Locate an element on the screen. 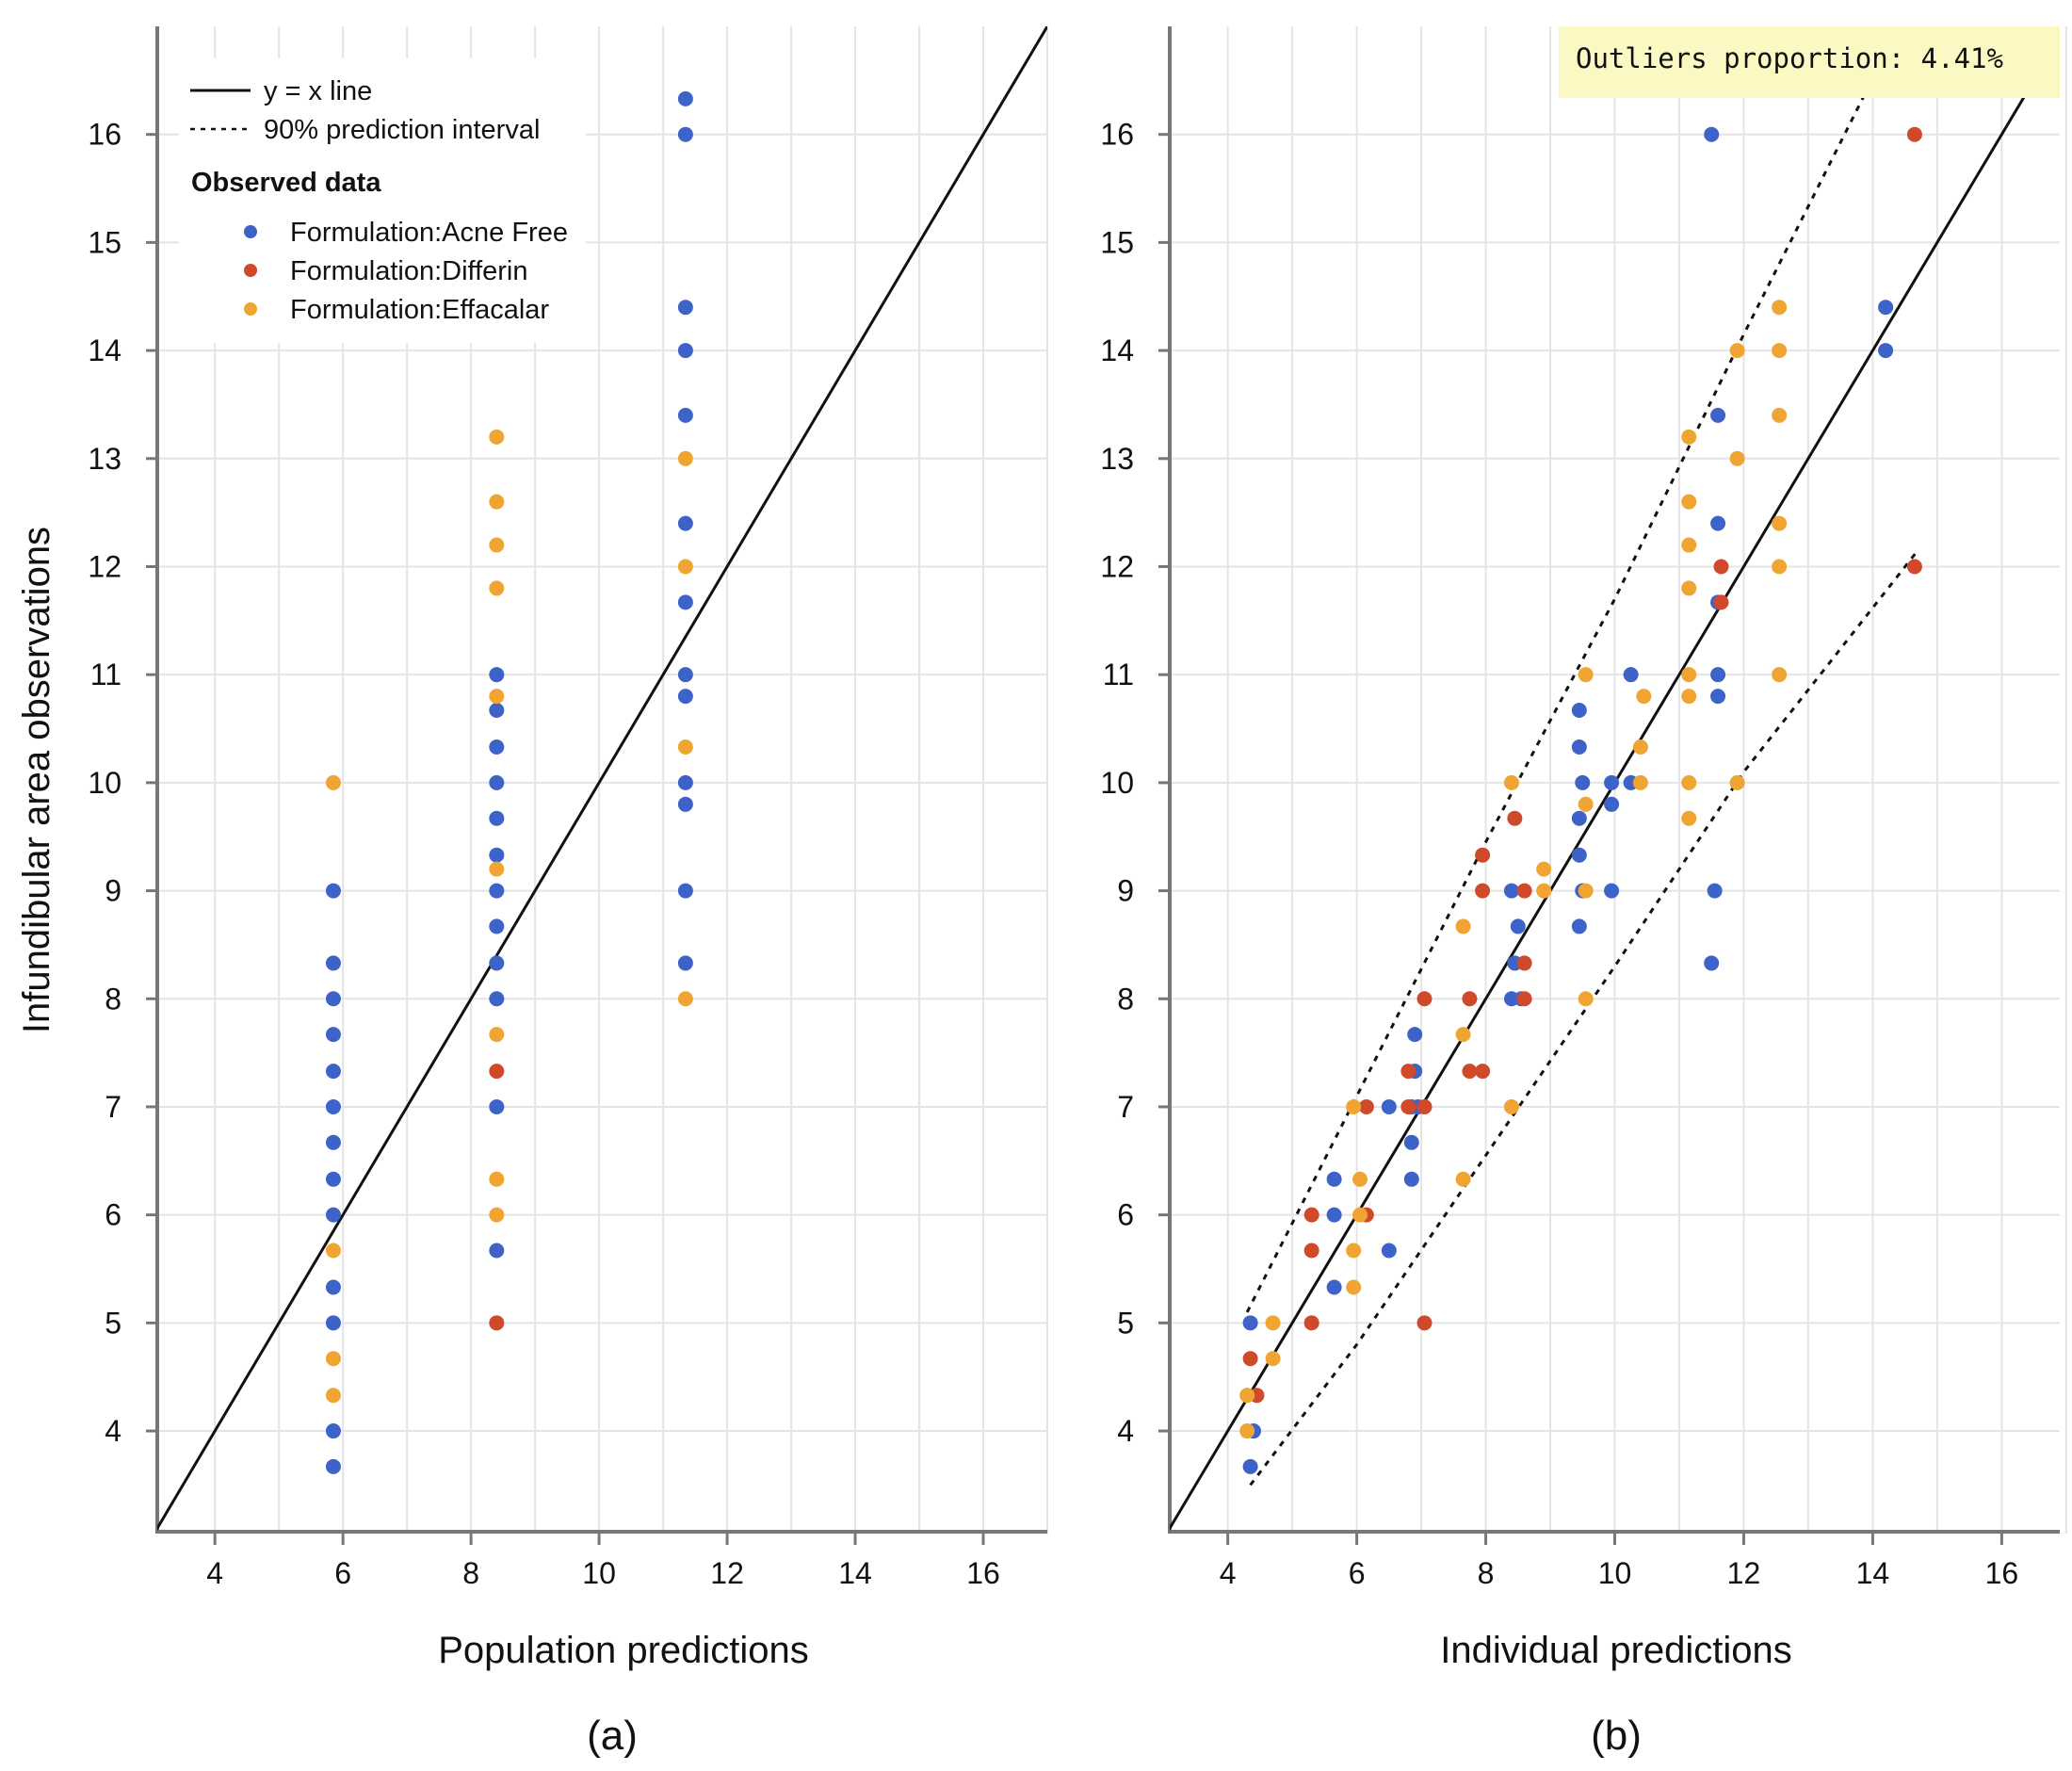  panel-b-y-tick-label: 16 is located at coordinates (1117, 135).